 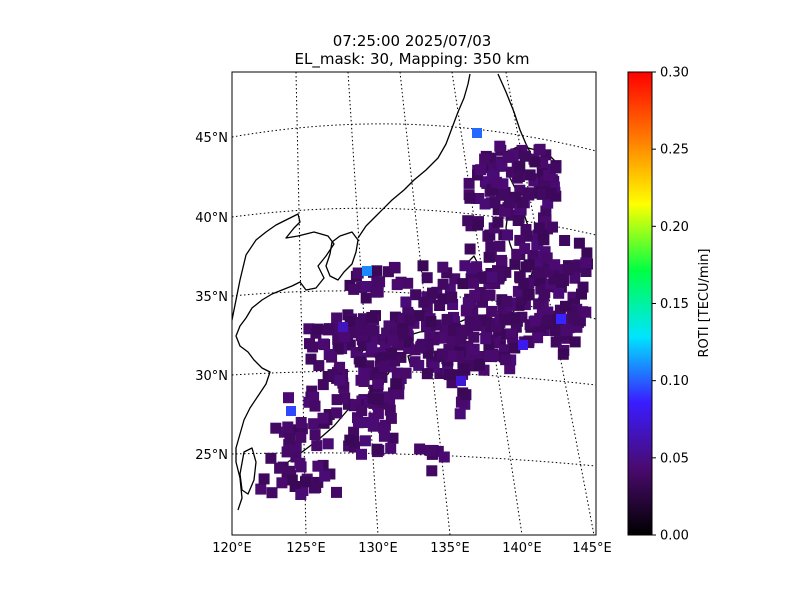 I want to click on y-tick-label: 30°N, so click(x=211, y=376).